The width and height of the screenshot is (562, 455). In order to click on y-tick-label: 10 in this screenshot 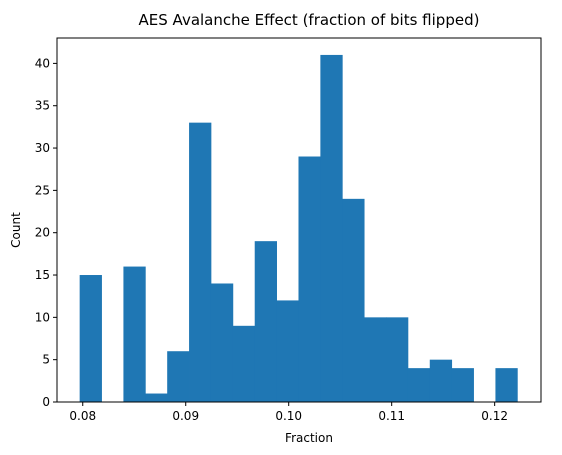, I will do `click(42, 317)`.